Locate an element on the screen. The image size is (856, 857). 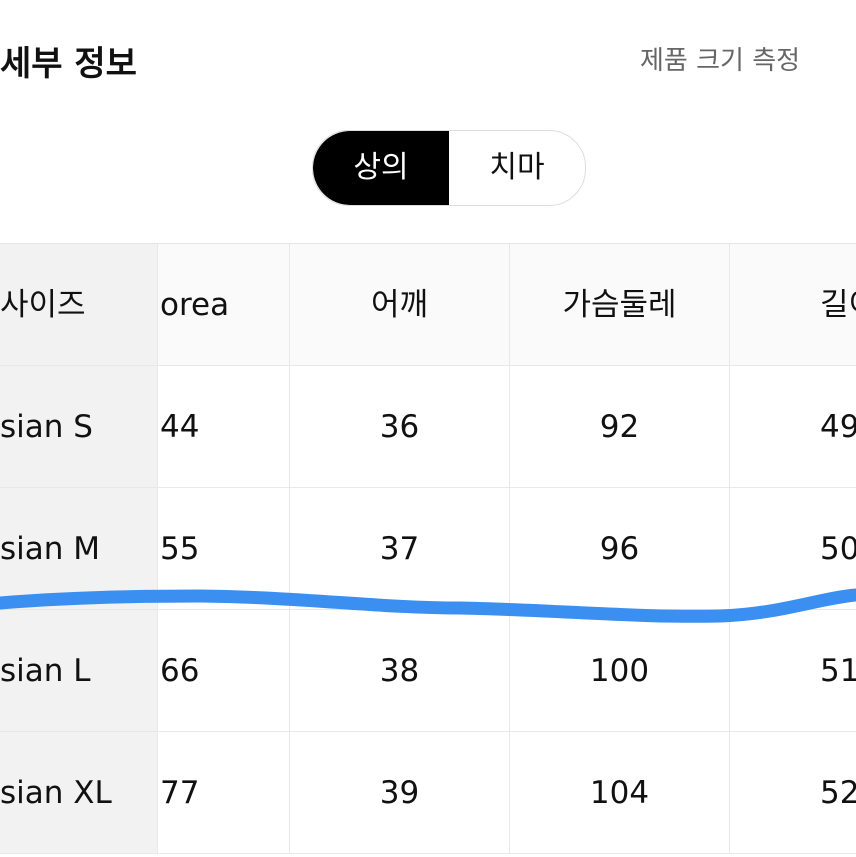
table-cell: 38 is located at coordinates (400, 671).